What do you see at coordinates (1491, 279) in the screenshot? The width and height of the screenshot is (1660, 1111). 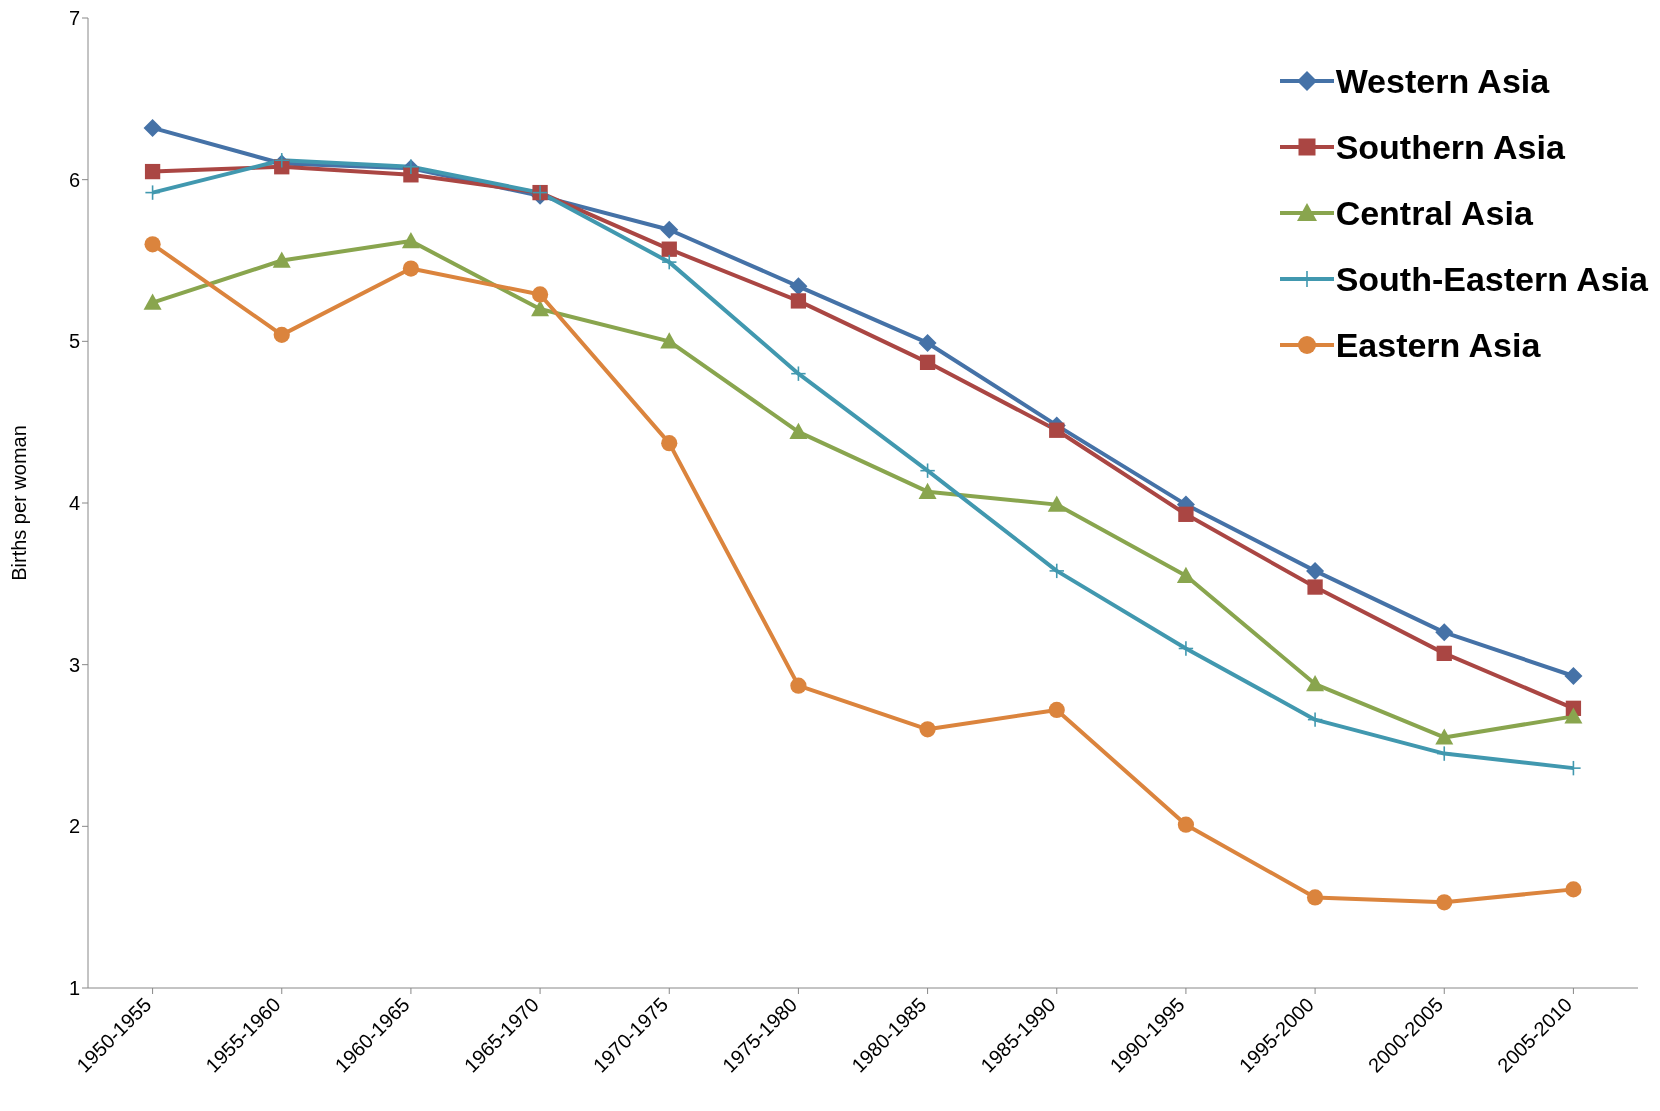 I see `legend-label: South-Eastern Asia` at bounding box center [1491, 279].